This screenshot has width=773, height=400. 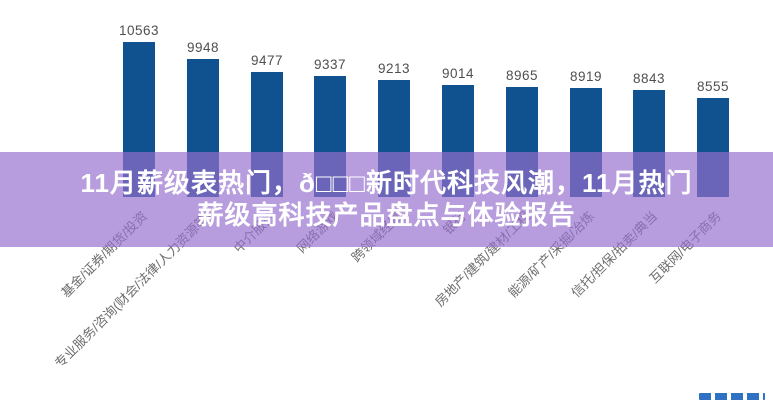 I want to click on bar-value-label: 8843, so click(x=649, y=78).